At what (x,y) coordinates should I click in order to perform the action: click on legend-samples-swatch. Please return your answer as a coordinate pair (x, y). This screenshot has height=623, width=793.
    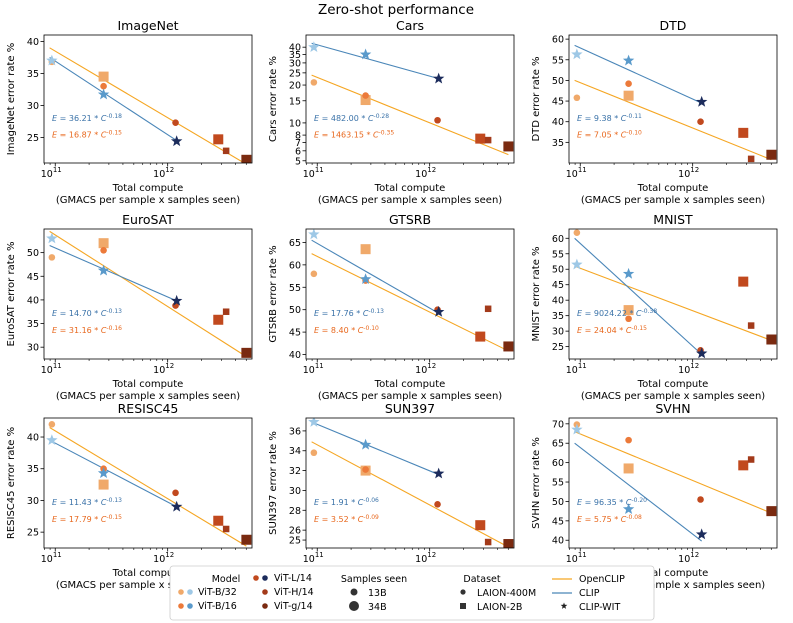
    Looking at the image, I should click on (354, 592).